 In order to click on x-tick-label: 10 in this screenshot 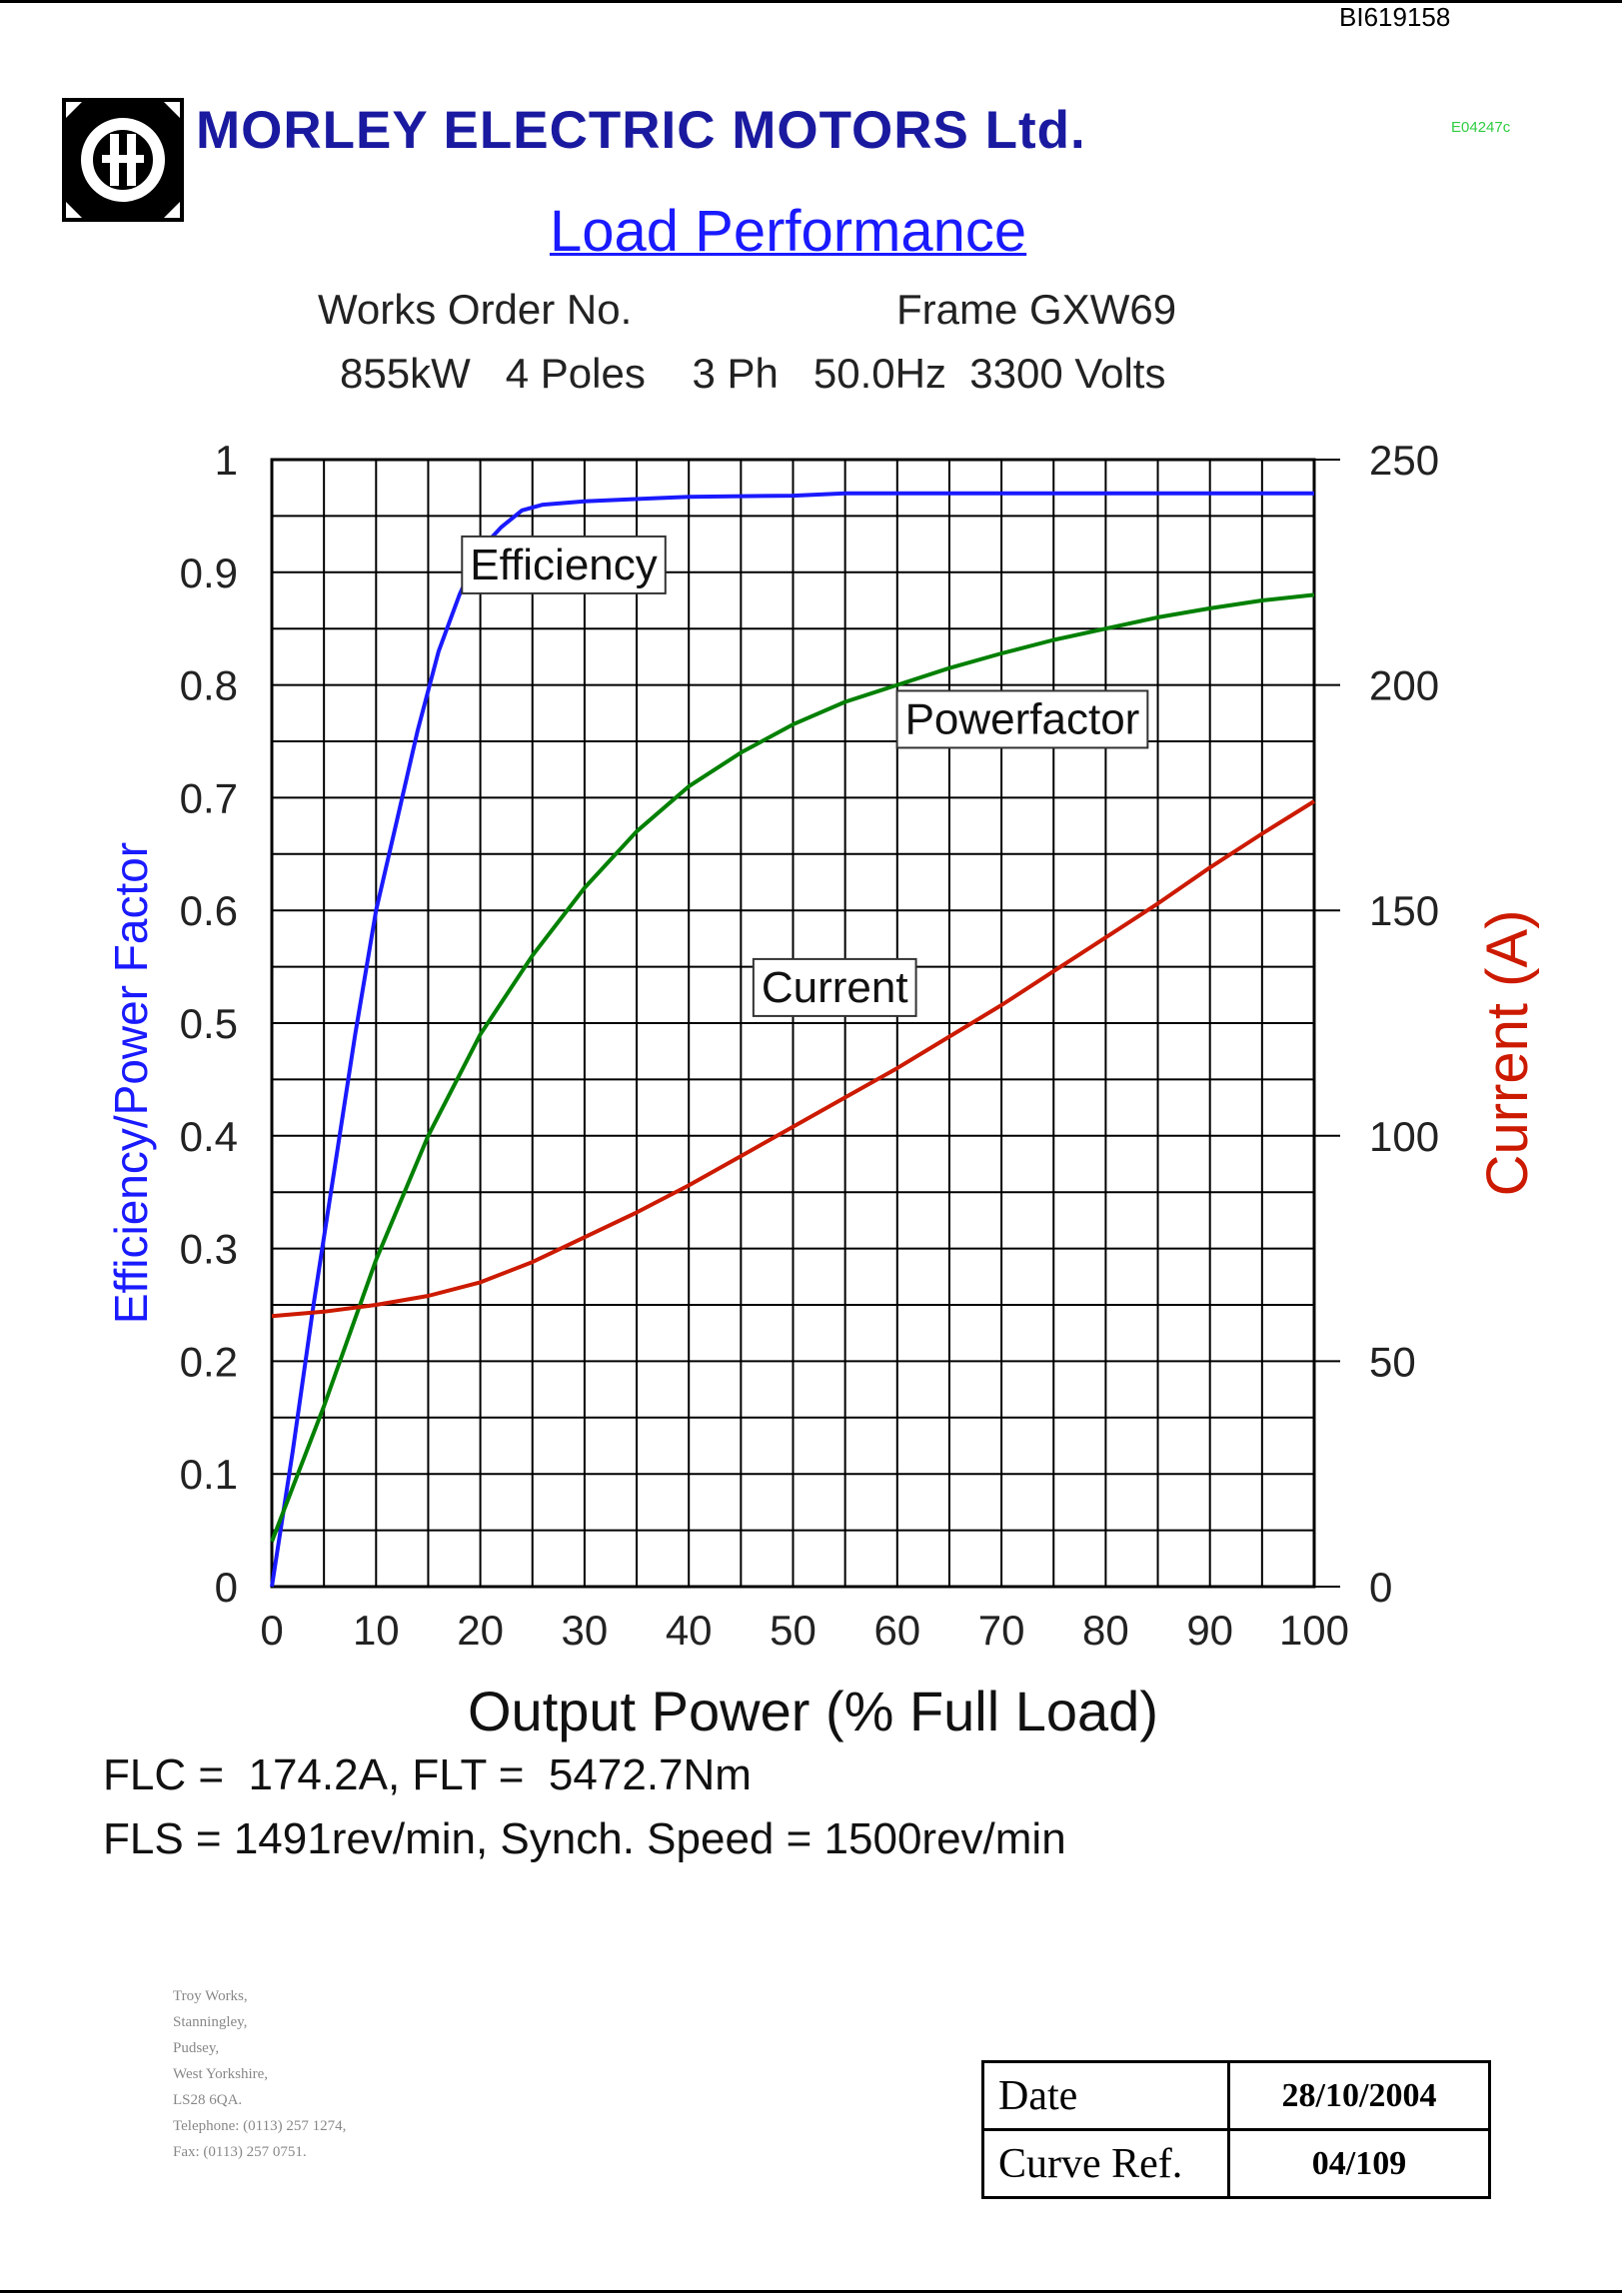, I will do `click(376, 1630)`.